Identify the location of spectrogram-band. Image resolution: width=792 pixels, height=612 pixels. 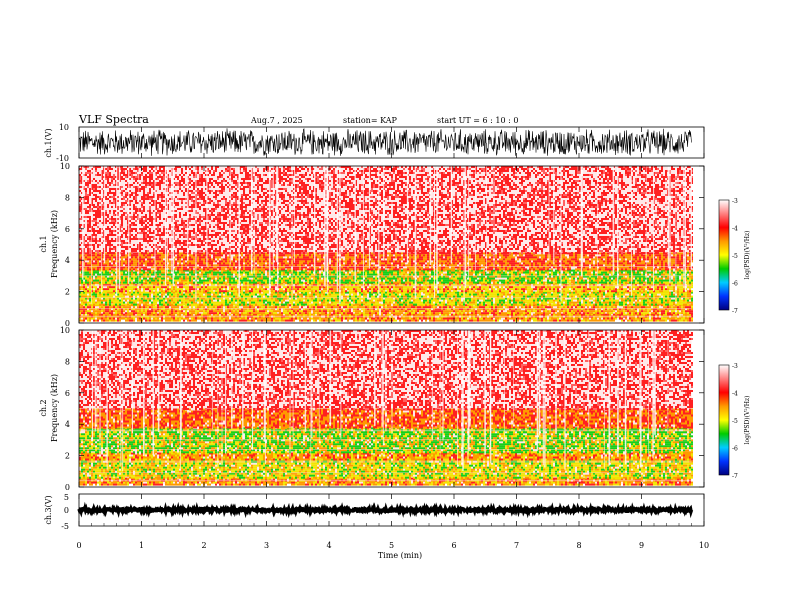
(386, 298).